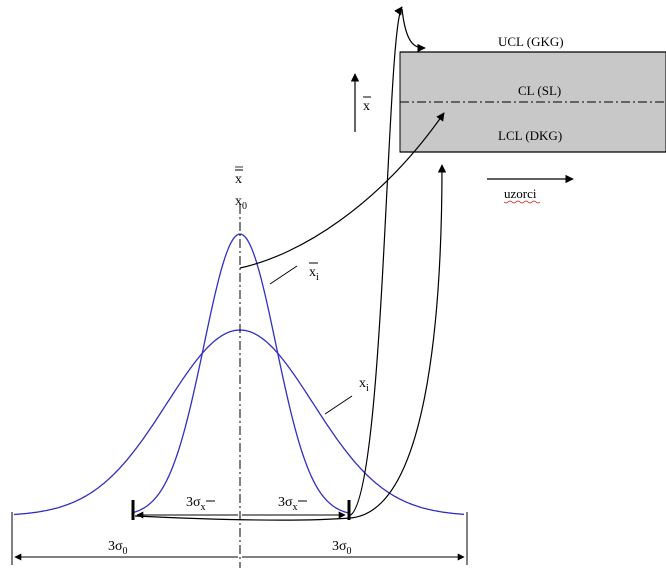 The height and width of the screenshot is (570, 666). I want to click on upper-limit-arrow, so click(375, 261).